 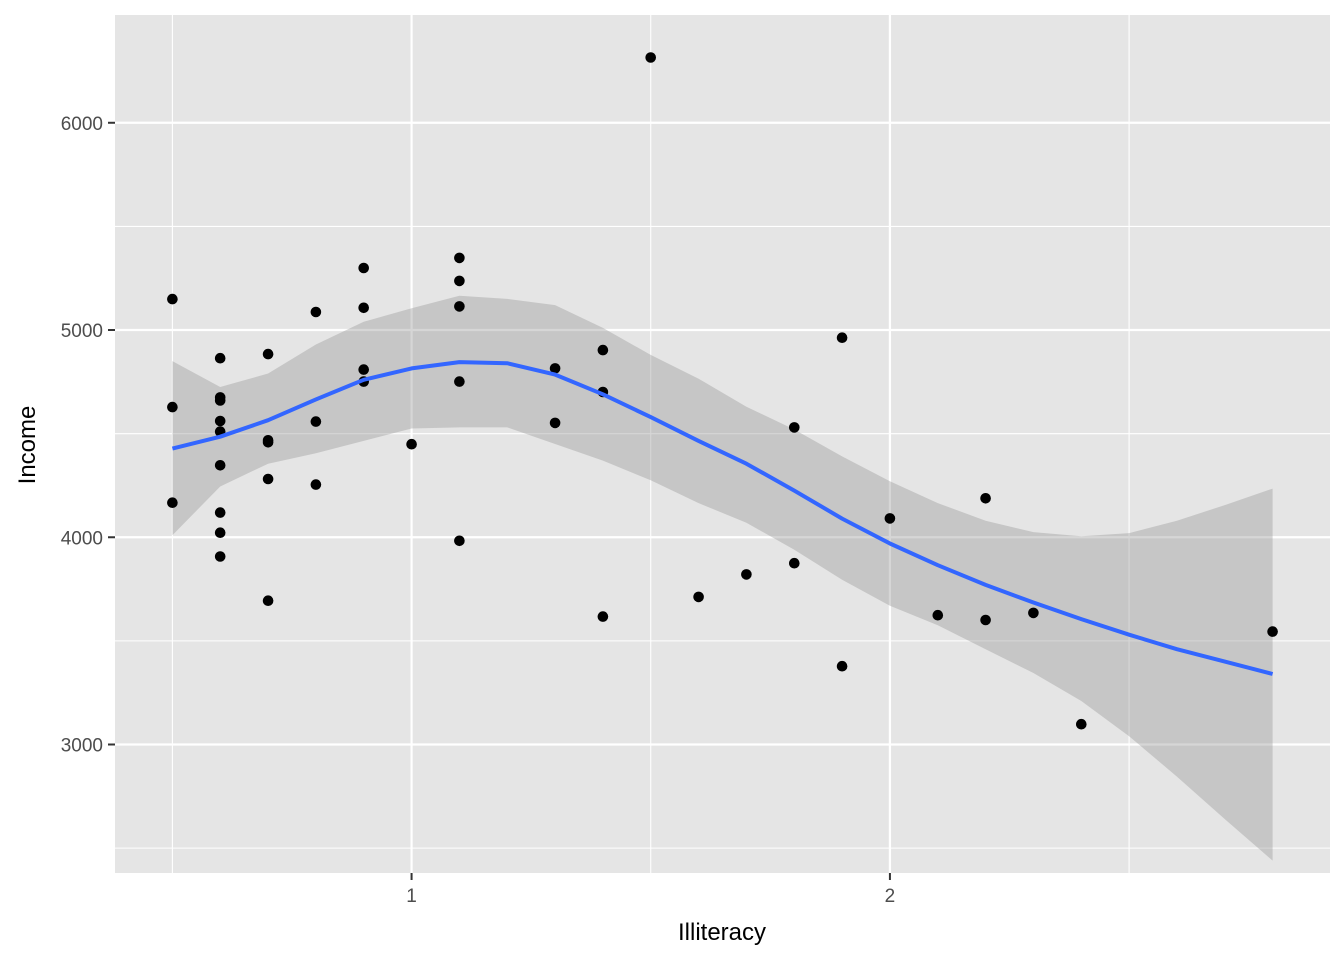 I want to click on y-tick-label: 6000, so click(x=82, y=124).